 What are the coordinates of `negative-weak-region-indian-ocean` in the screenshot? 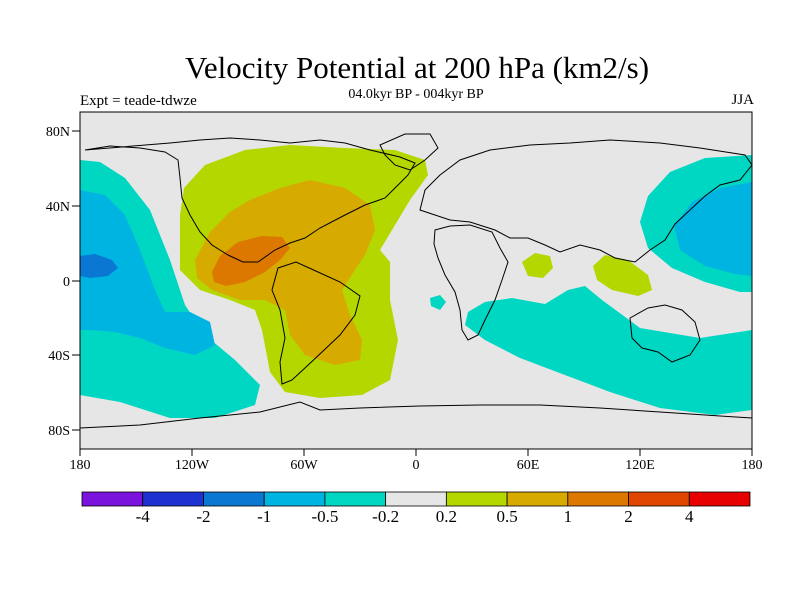 It's located at (608, 350).